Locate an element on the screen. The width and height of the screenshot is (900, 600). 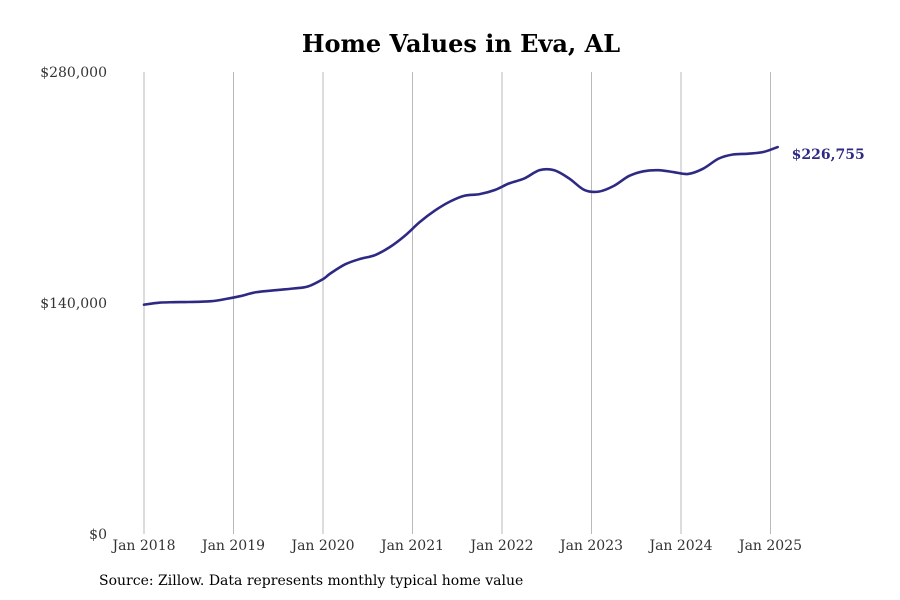
x-tick-label: Jan 2019 is located at coordinates (232, 546).